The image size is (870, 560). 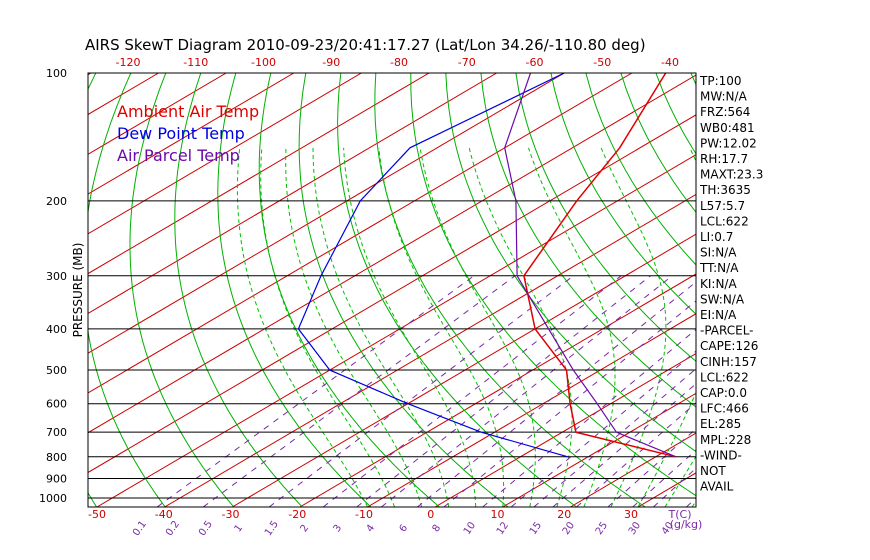 I want to click on stat-line: TT:N/A, so click(x=719, y=268).